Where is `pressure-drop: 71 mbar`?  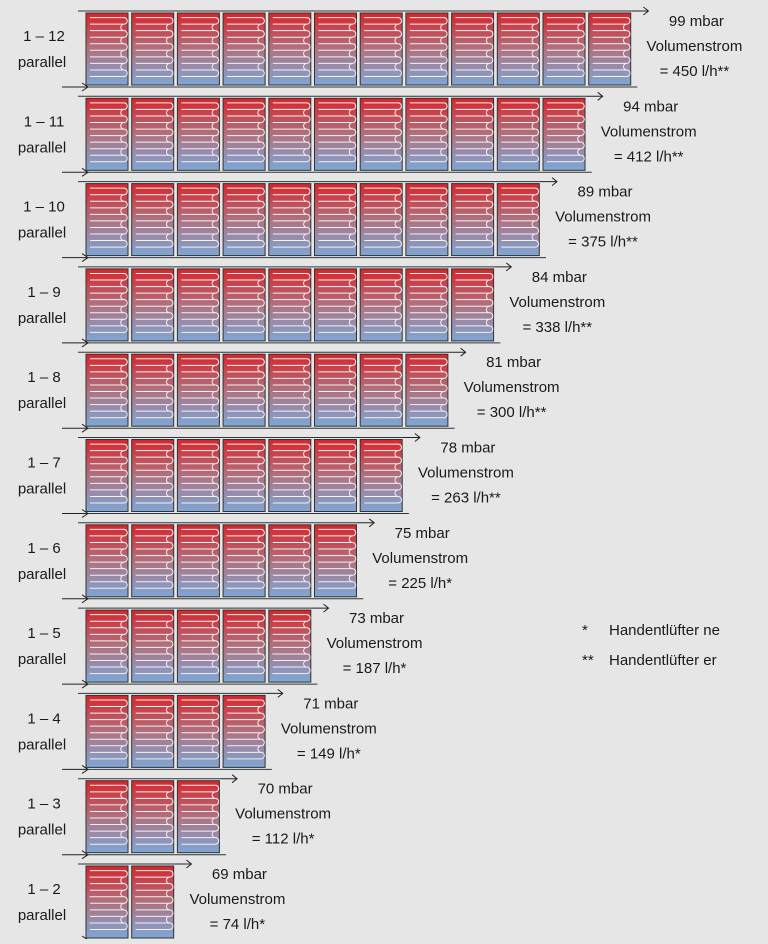 pressure-drop: 71 mbar is located at coordinates (330, 703).